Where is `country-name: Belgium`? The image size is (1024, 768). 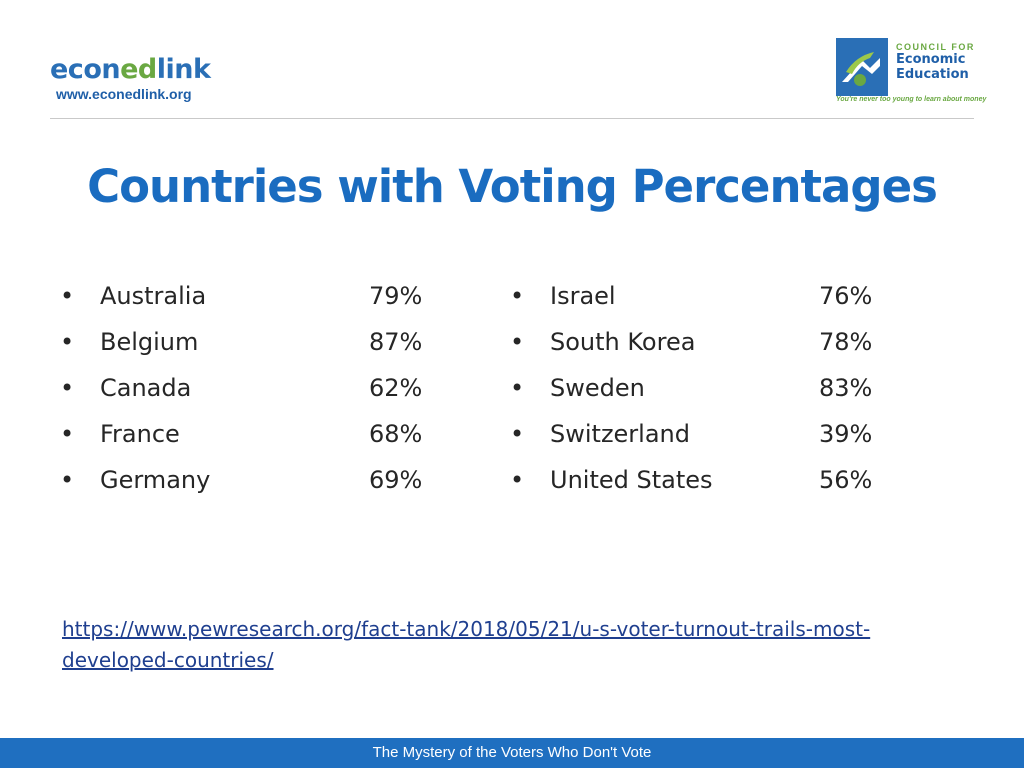 country-name: Belgium is located at coordinates (149, 342).